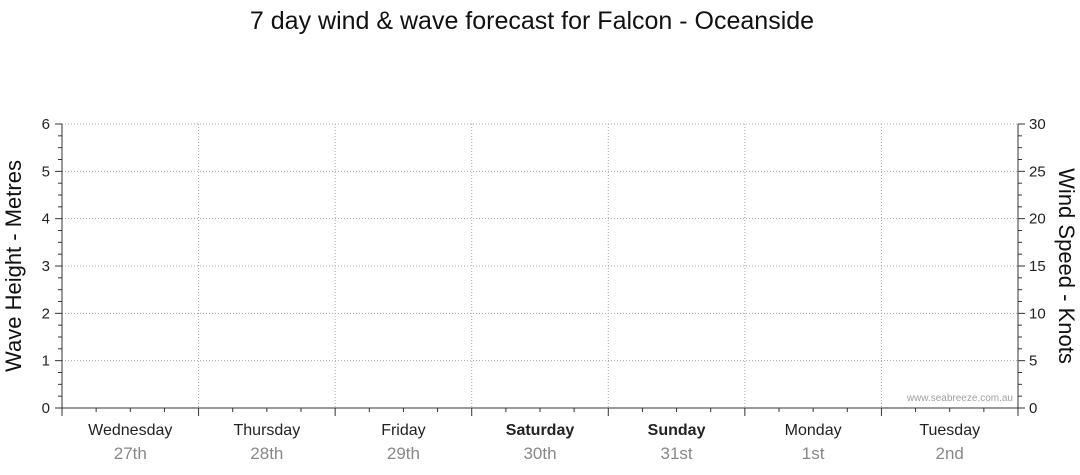 This screenshot has height=475, width=1080. Describe the element at coordinates (1037, 266) in the screenshot. I see `y2-tick-label: 15` at that location.